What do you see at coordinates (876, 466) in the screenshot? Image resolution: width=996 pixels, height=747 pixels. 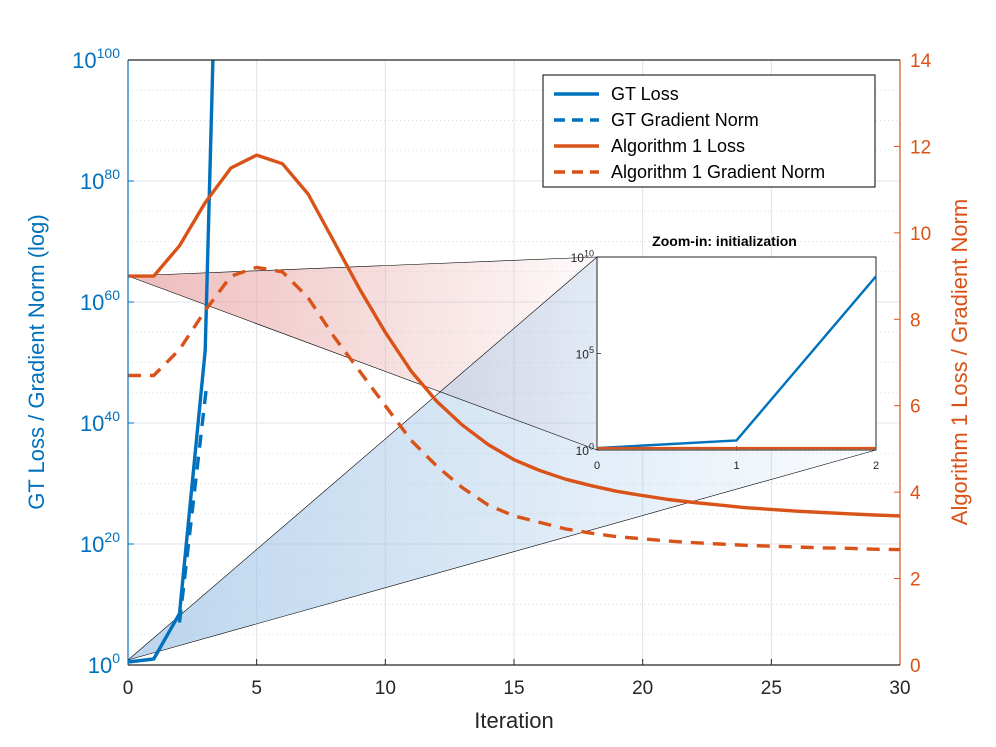 I see `inset-x-tick-label-2: 2` at bounding box center [876, 466].